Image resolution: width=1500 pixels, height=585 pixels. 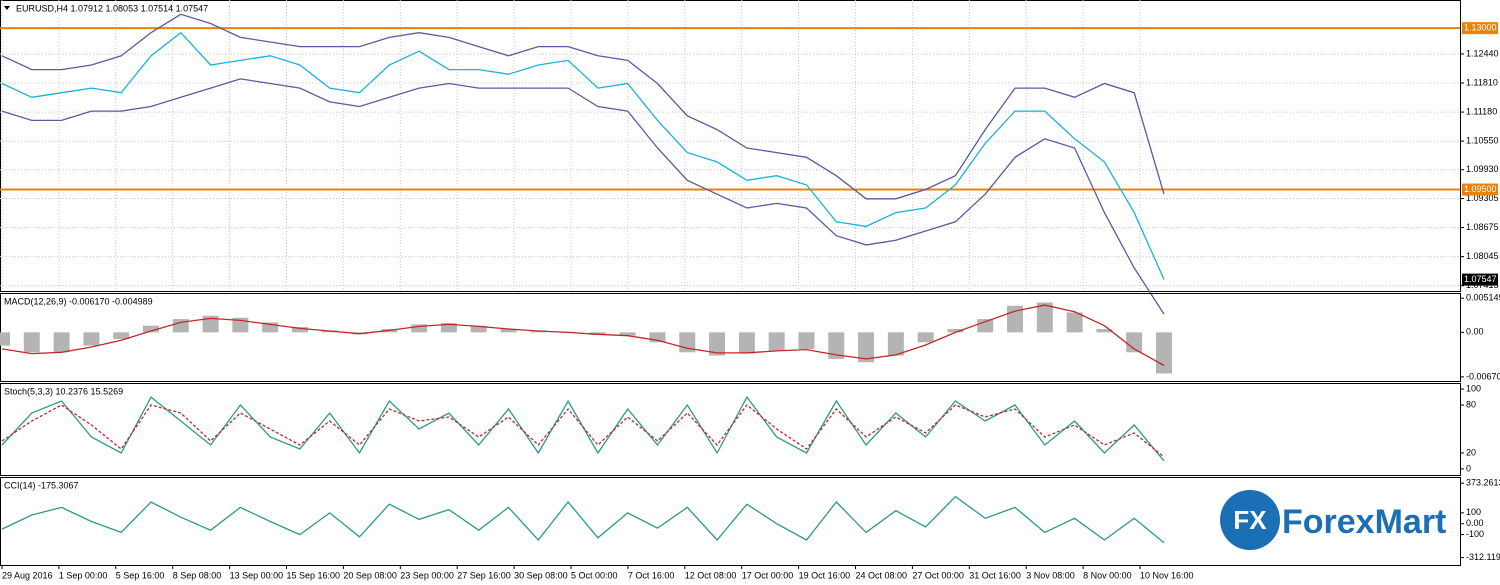 I want to click on level-label: 1.09500, so click(x=1480, y=189).